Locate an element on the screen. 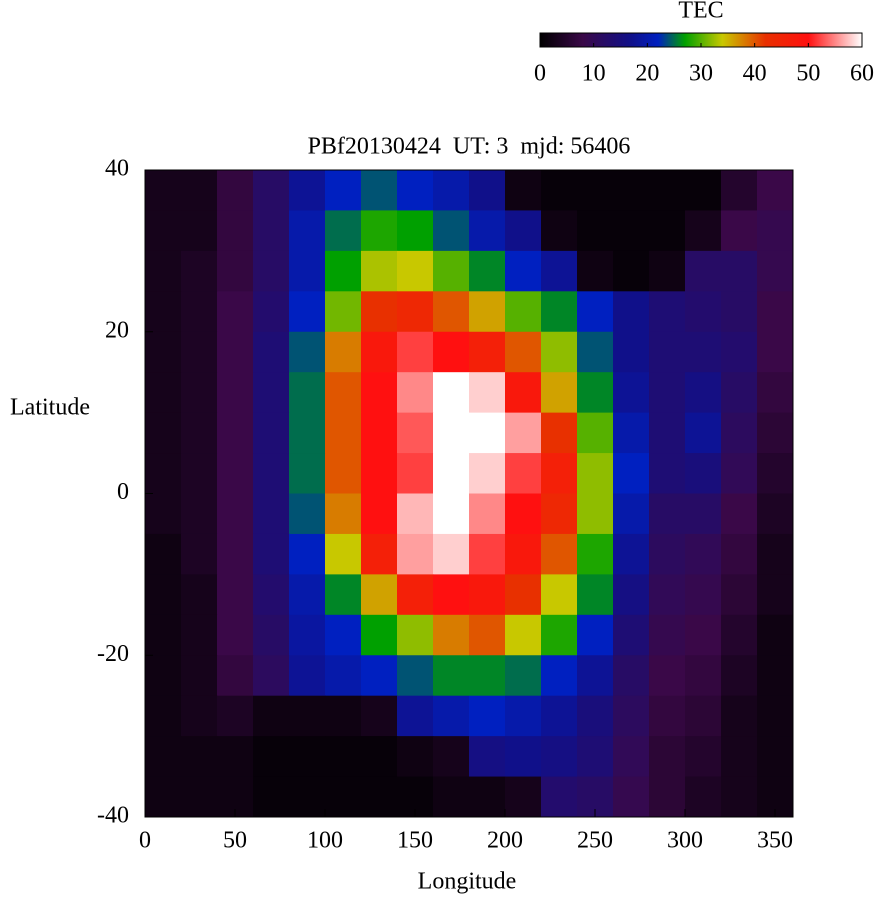 This screenshot has height=900, width=878. x-tick-label: 200 is located at coordinates (505, 841).